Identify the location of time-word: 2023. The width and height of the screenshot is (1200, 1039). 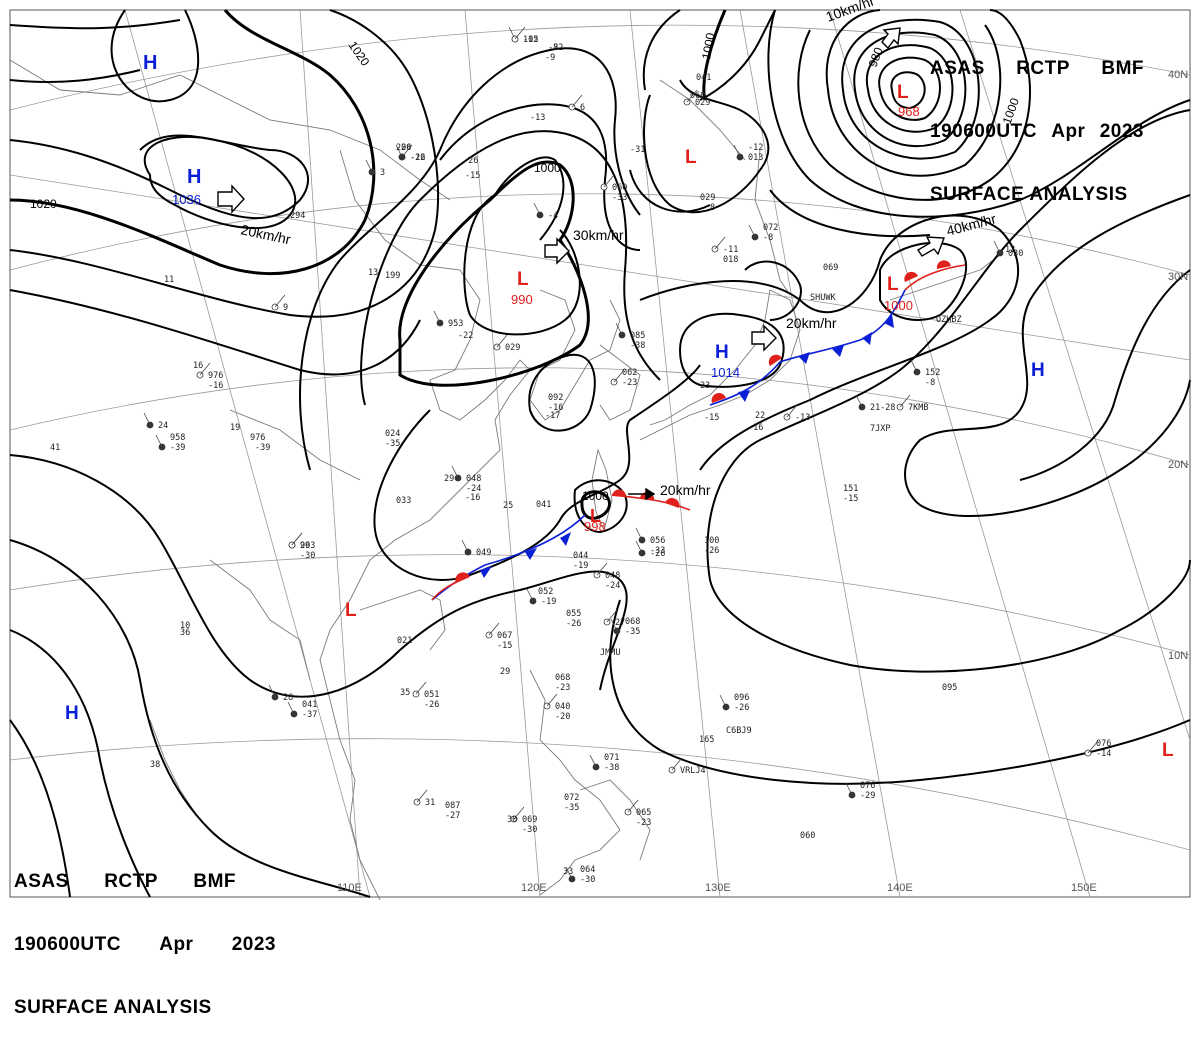
(1121, 131).